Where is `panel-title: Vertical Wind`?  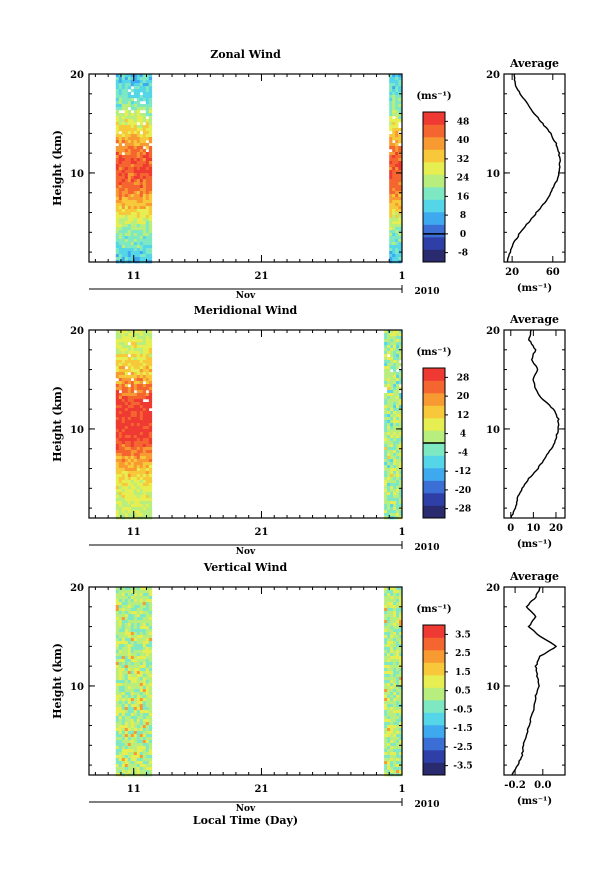 panel-title: Vertical Wind is located at coordinates (245, 567).